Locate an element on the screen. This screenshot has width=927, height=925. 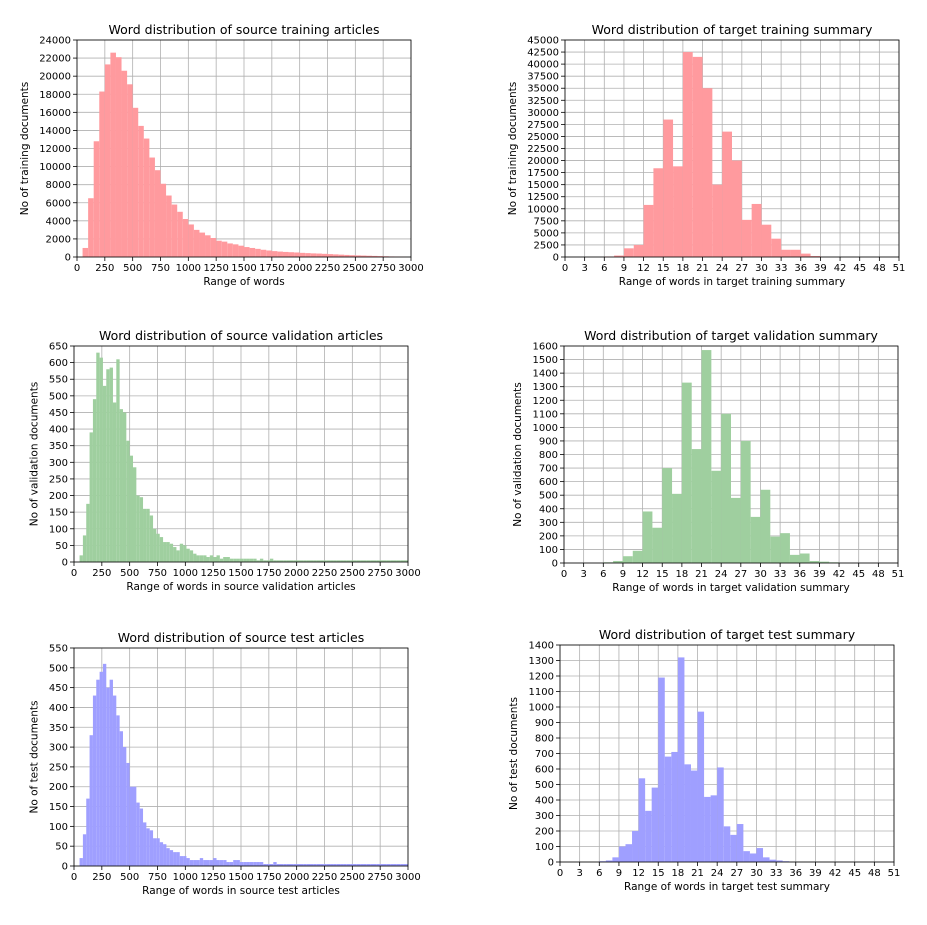
x-tick-label: 27 is located at coordinates (736, 873).